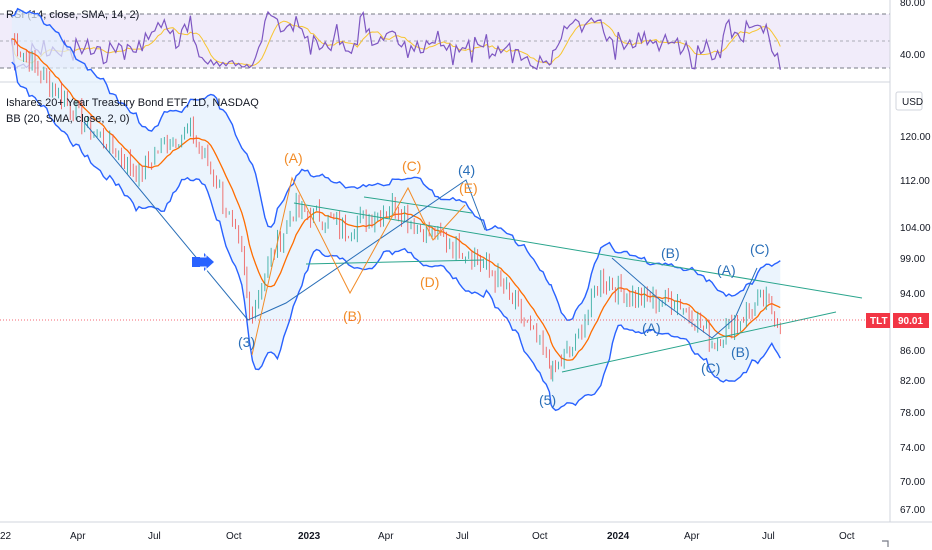 The height and width of the screenshot is (550, 932). Describe the element at coordinates (358, 266) in the screenshot. I see `triangle-wave-path` at that location.